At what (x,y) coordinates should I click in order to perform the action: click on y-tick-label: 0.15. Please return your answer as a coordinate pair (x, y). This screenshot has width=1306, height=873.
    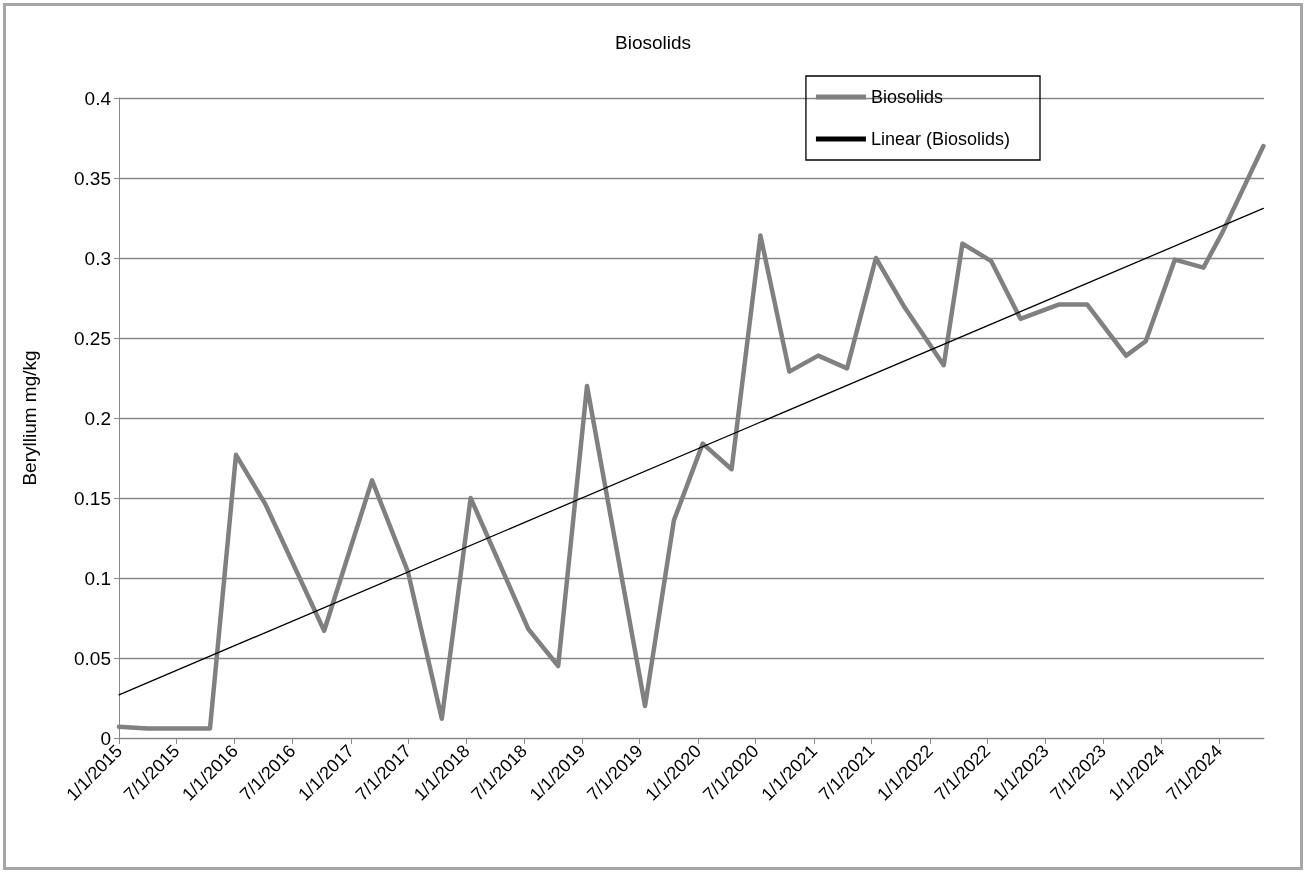
    Looking at the image, I should click on (92, 498).